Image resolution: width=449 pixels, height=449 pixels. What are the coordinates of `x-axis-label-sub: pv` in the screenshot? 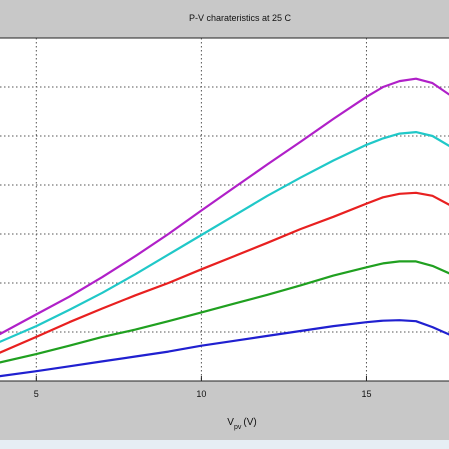 It's located at (238, 427).